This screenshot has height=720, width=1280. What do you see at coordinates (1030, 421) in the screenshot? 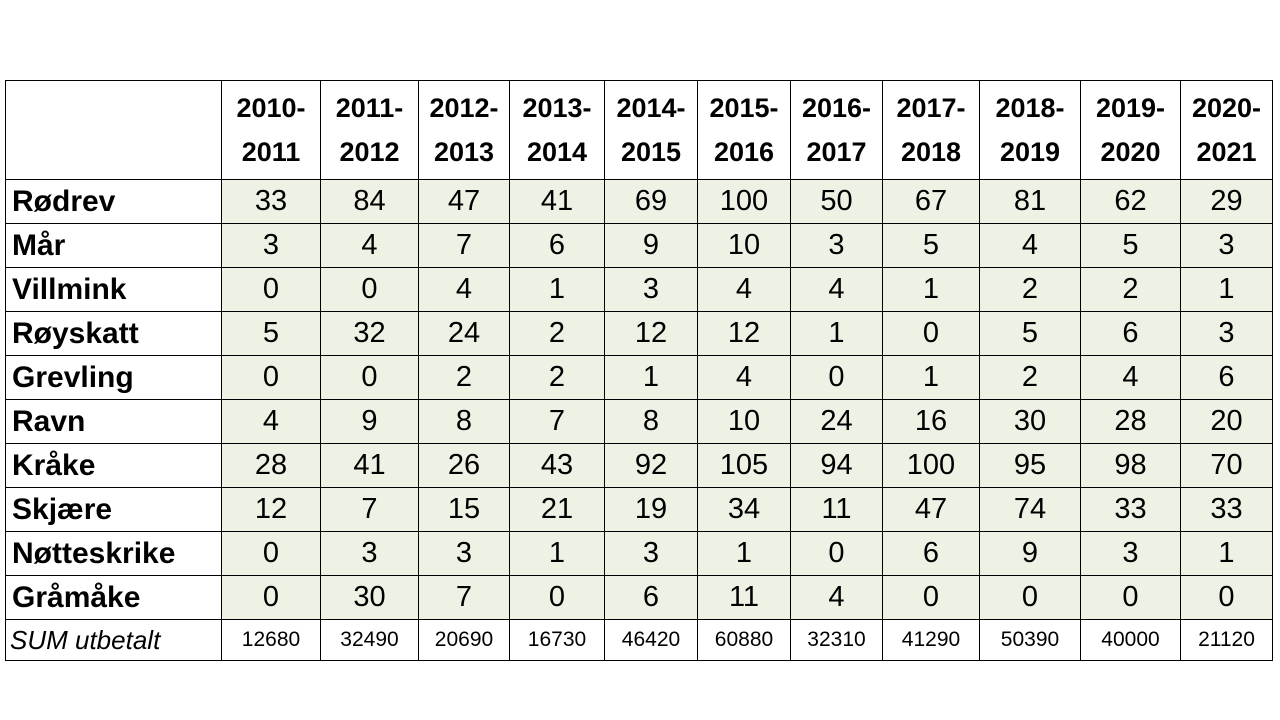
I see `count-cell: 30` at bounding box center [1030, 421].